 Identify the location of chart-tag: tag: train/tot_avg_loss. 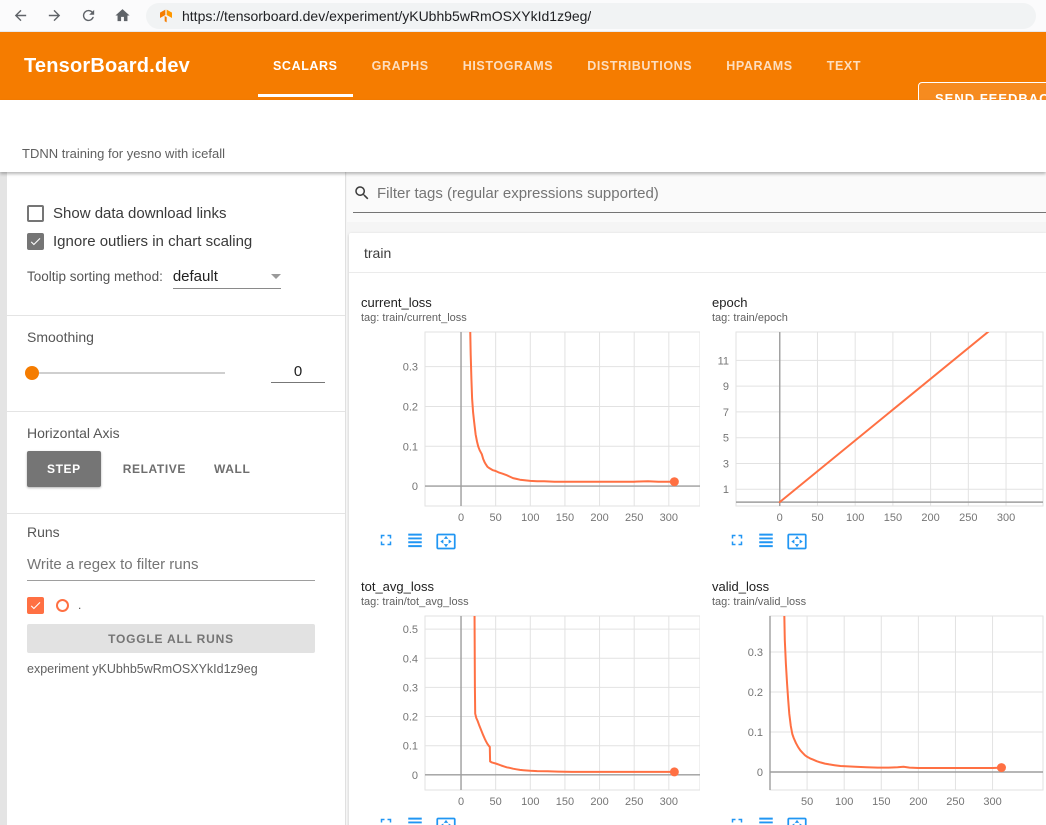
(415, 602).